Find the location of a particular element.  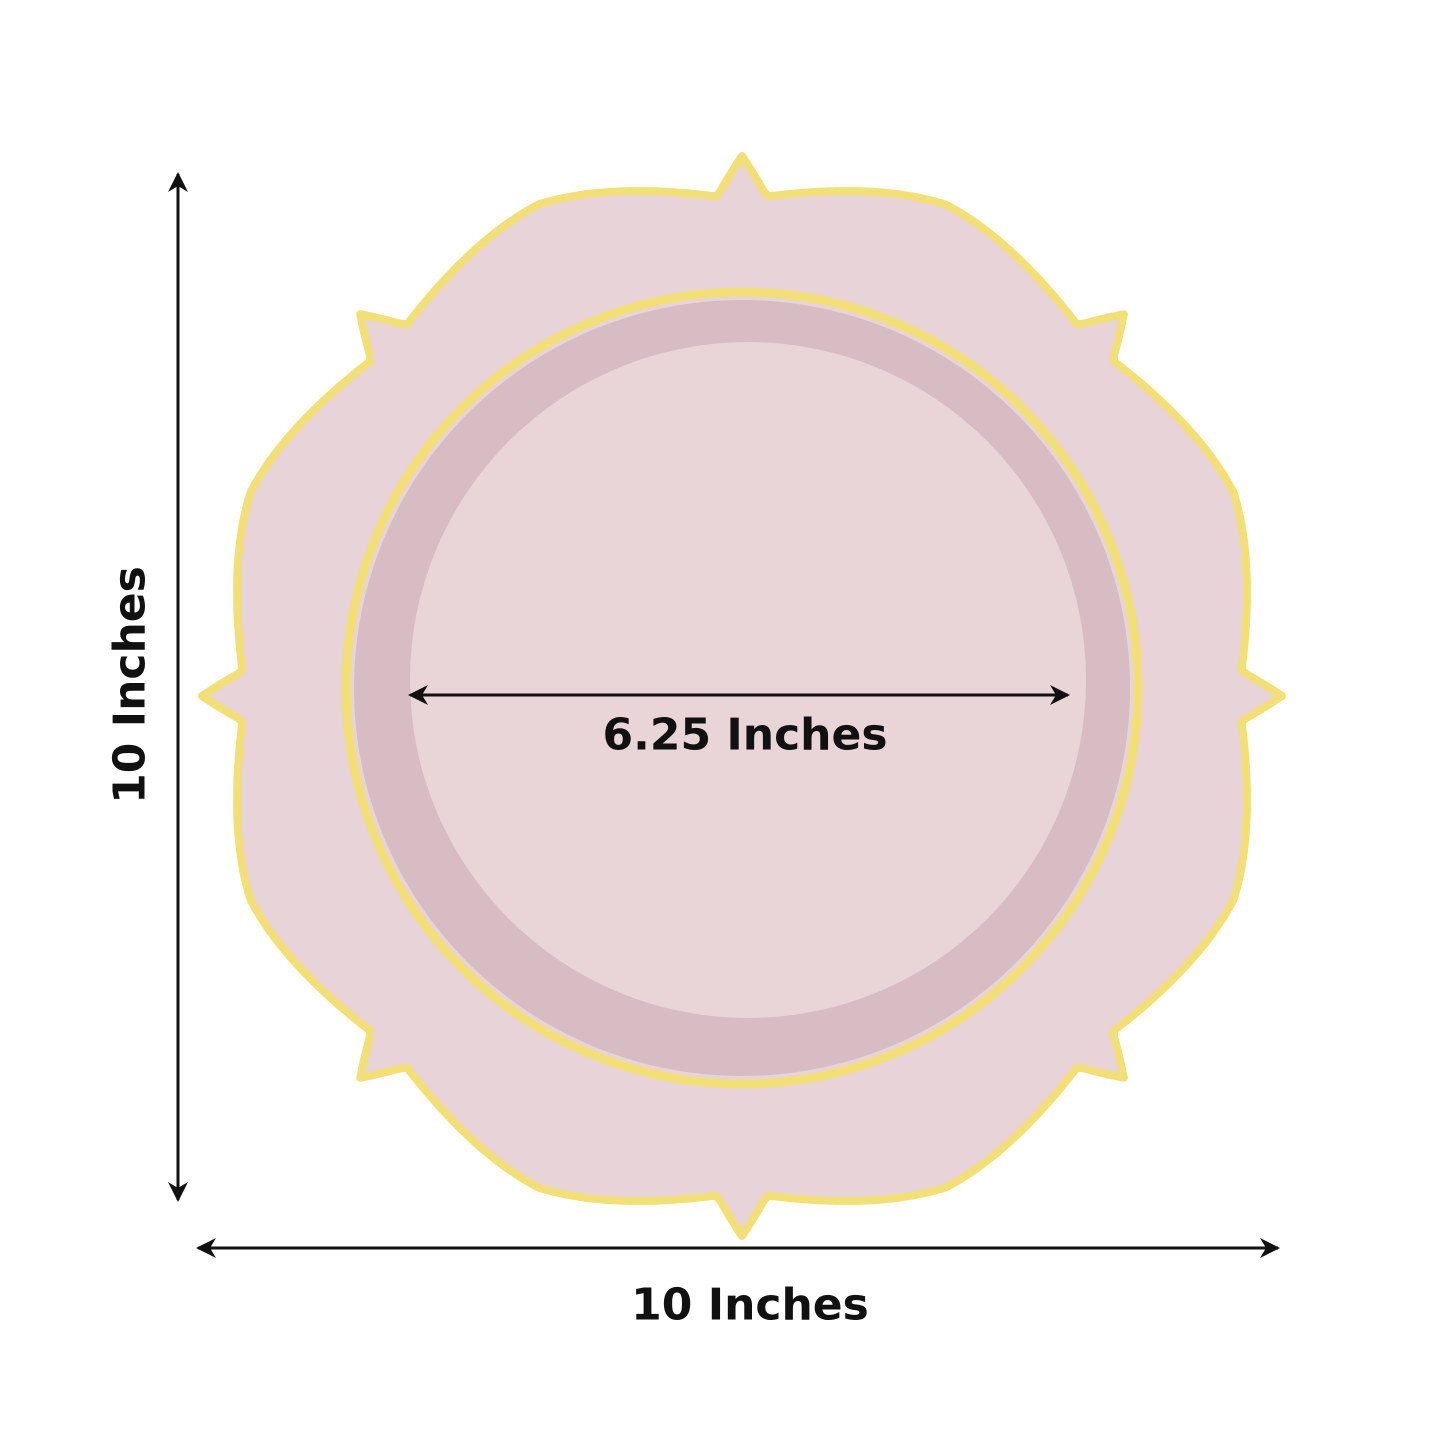

height-label: 10 Inches is located at coordinates (130, 685).